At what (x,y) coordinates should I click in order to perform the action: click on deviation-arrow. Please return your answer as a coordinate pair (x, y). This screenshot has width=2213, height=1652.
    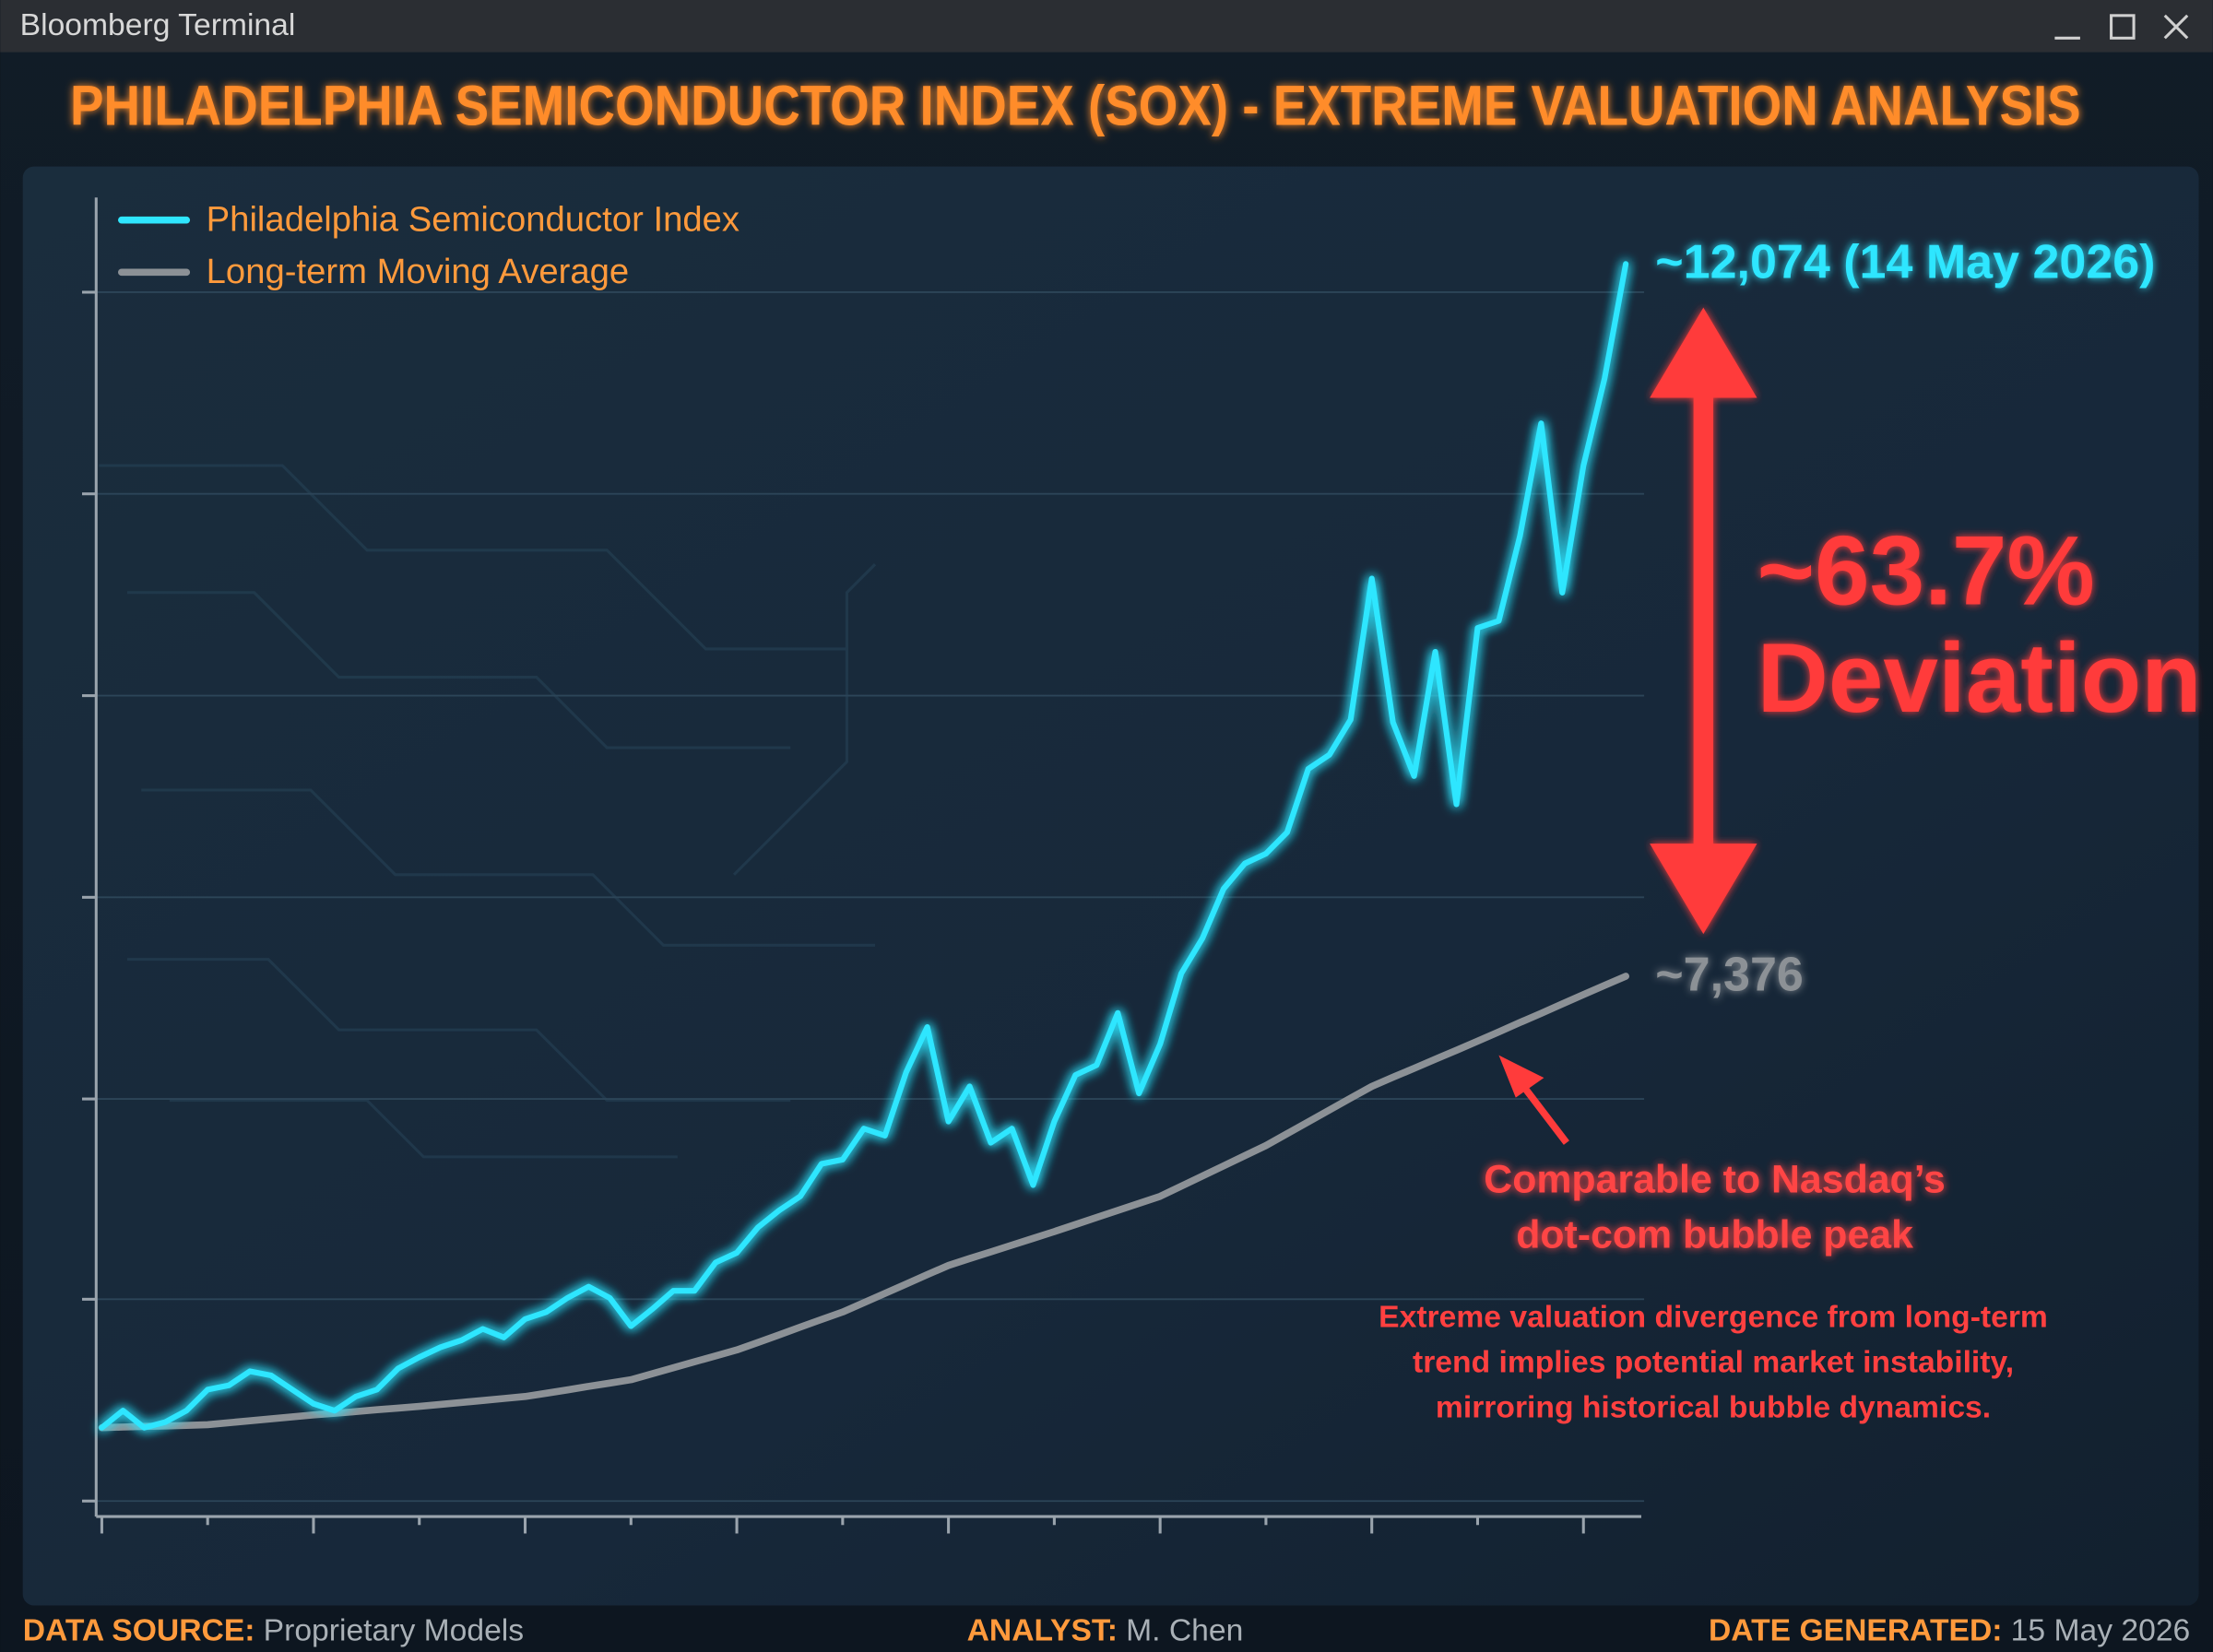
    Looking at the image, I should click on (1703, 621).